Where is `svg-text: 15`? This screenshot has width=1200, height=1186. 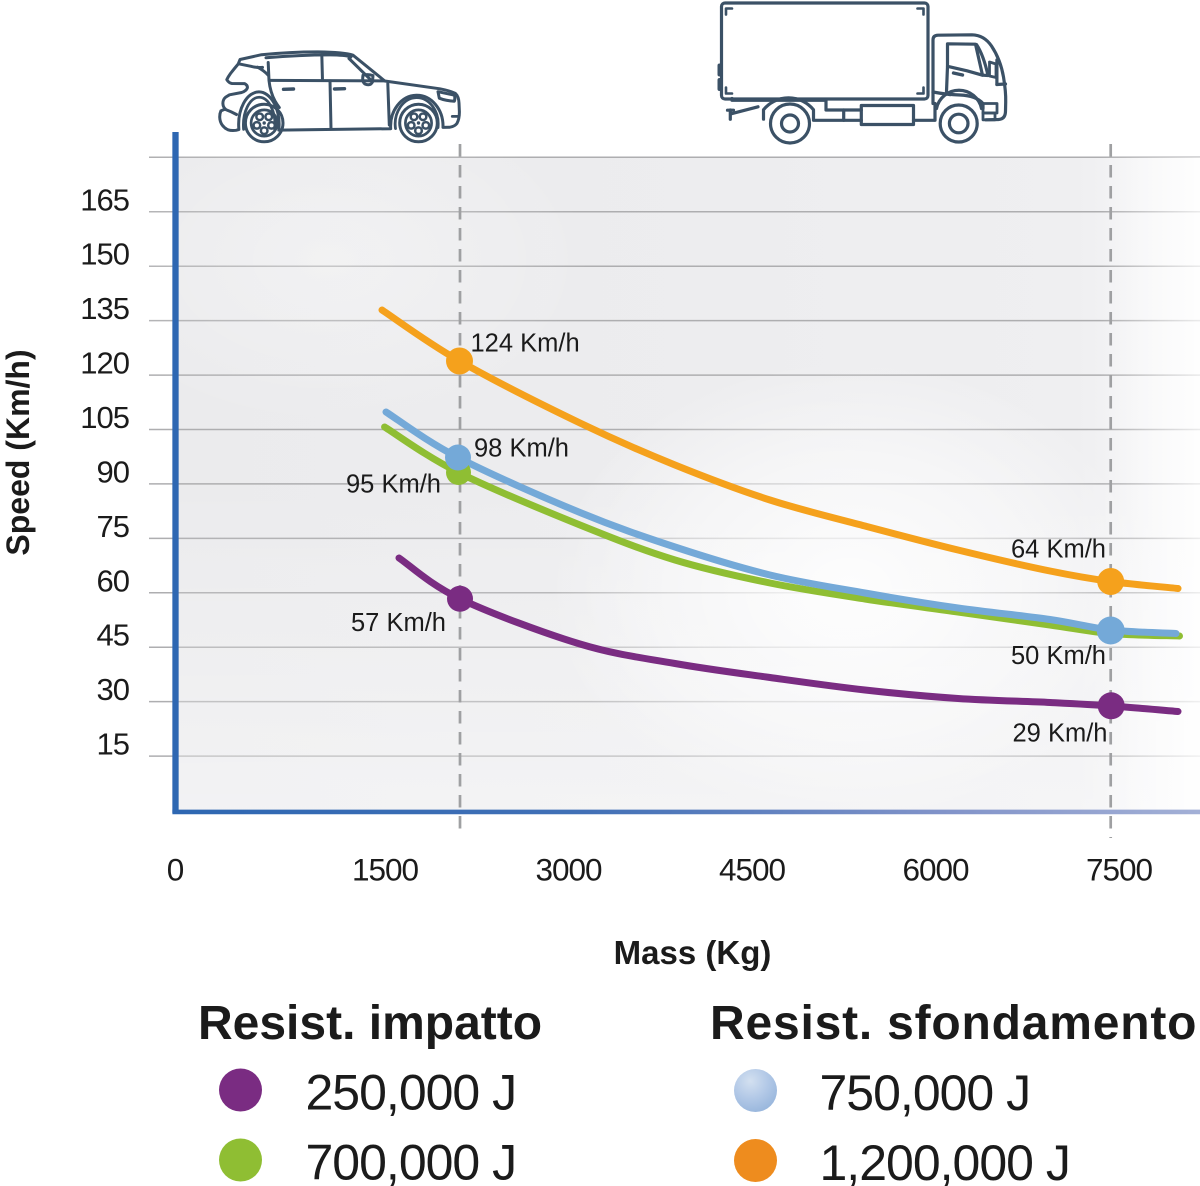
svg-text: 15 is located at coordinates (113, 744).